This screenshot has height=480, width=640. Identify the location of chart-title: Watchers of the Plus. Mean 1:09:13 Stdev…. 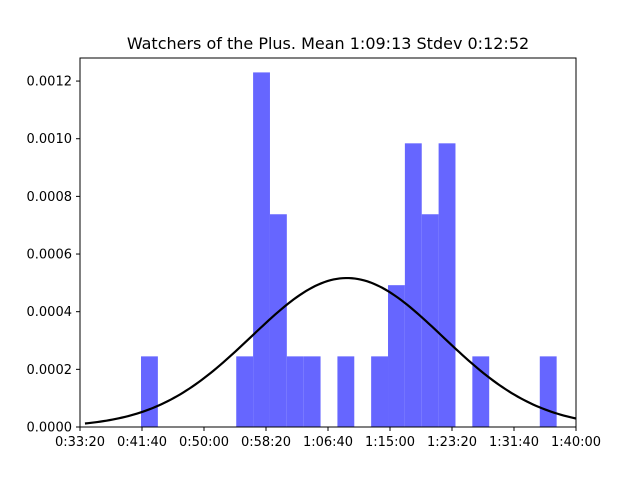
(328, 43).